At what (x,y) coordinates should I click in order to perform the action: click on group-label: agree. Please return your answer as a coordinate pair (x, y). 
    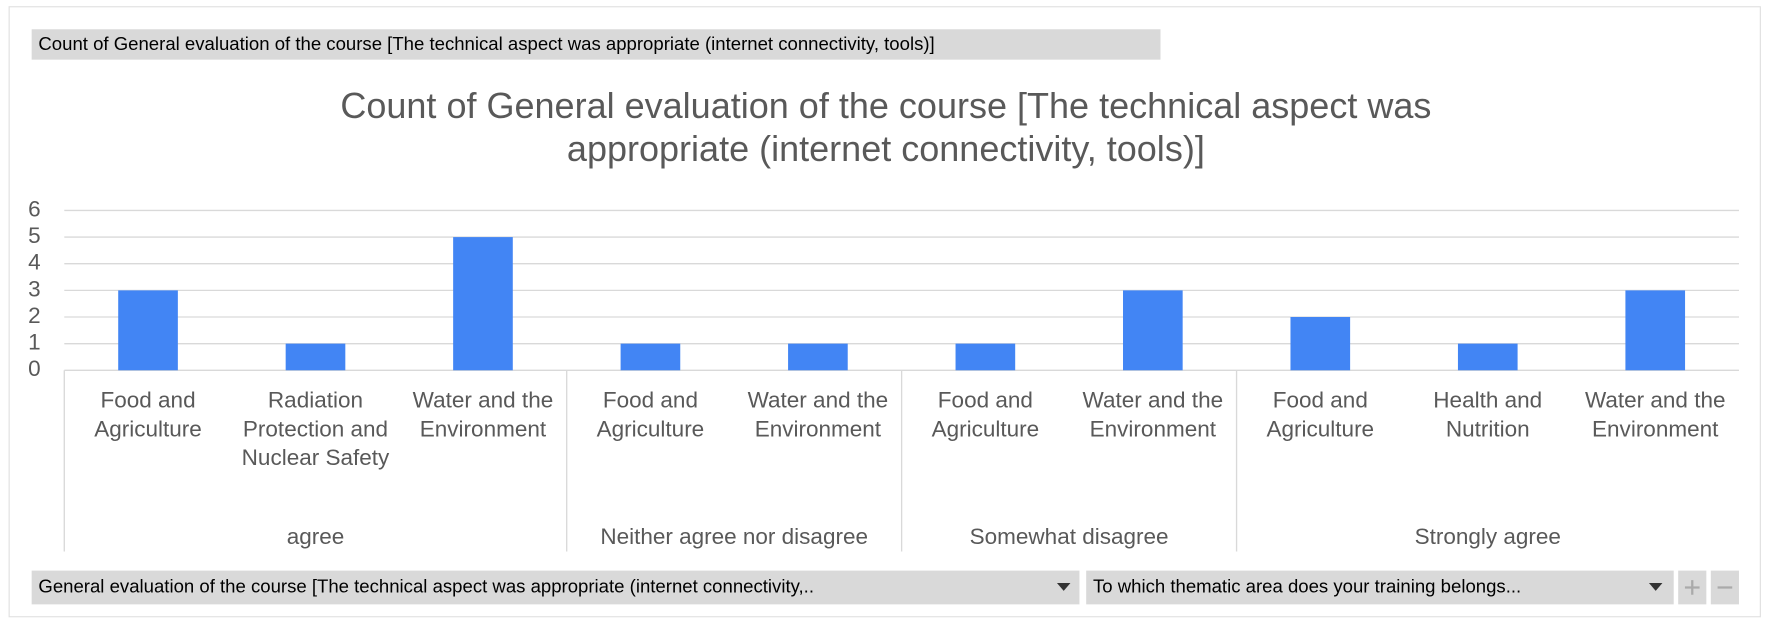
    Looking at the image, I should click on (316, 536).